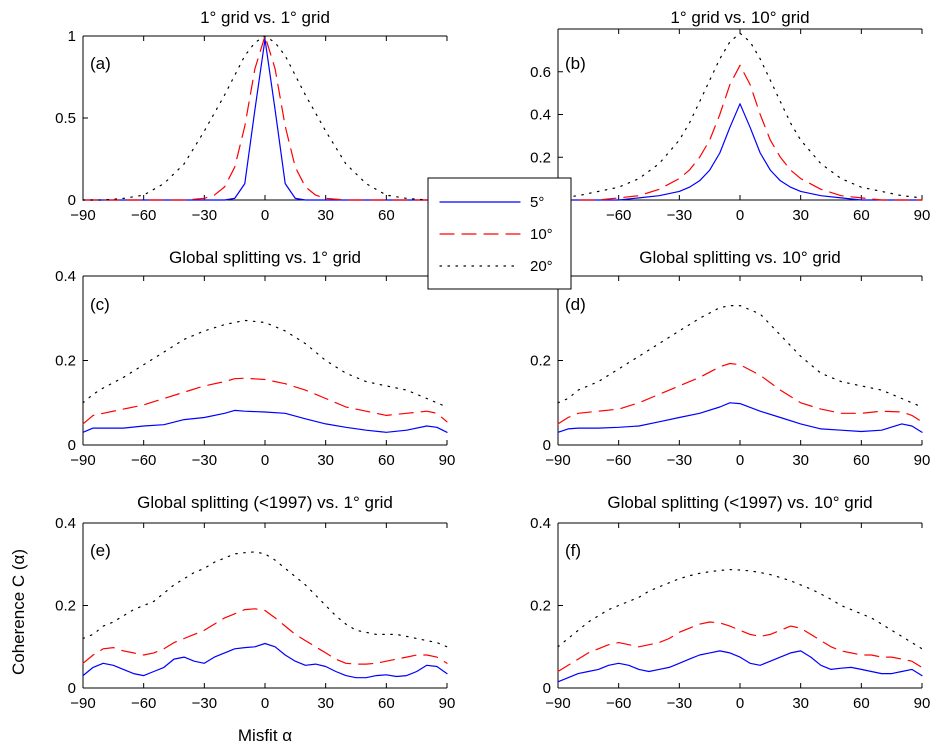  Describe the element at coordinates (100, 63) in the screenshot. I see `panel-label: (a)` at that location.